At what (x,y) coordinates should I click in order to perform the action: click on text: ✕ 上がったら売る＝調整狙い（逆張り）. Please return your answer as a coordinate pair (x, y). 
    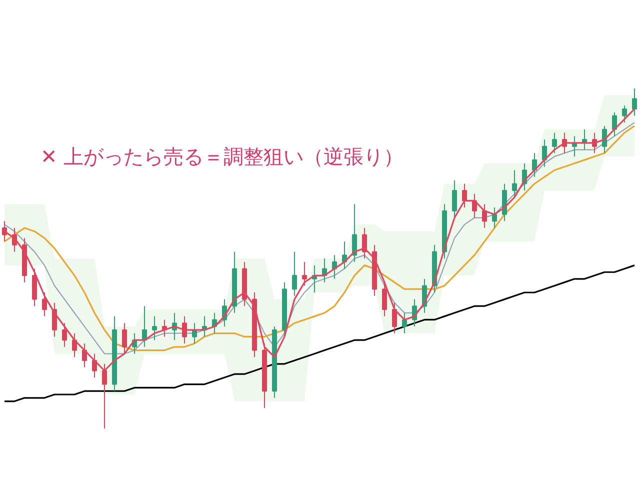
    Looking at the image, I should click on (222, 156).